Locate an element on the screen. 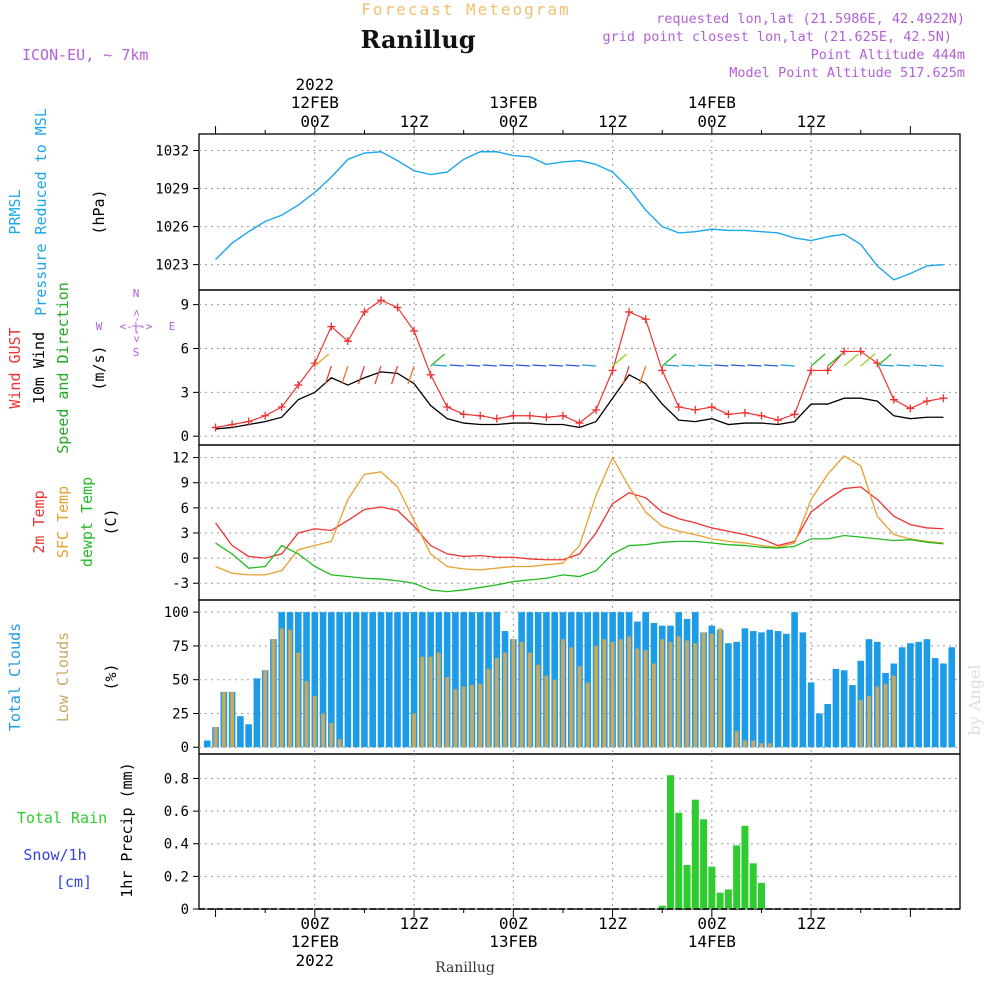 Image resolution: width=1000 pixels, height=1000 pixels. watermark: by Angel is located at coordinates (974, 699).